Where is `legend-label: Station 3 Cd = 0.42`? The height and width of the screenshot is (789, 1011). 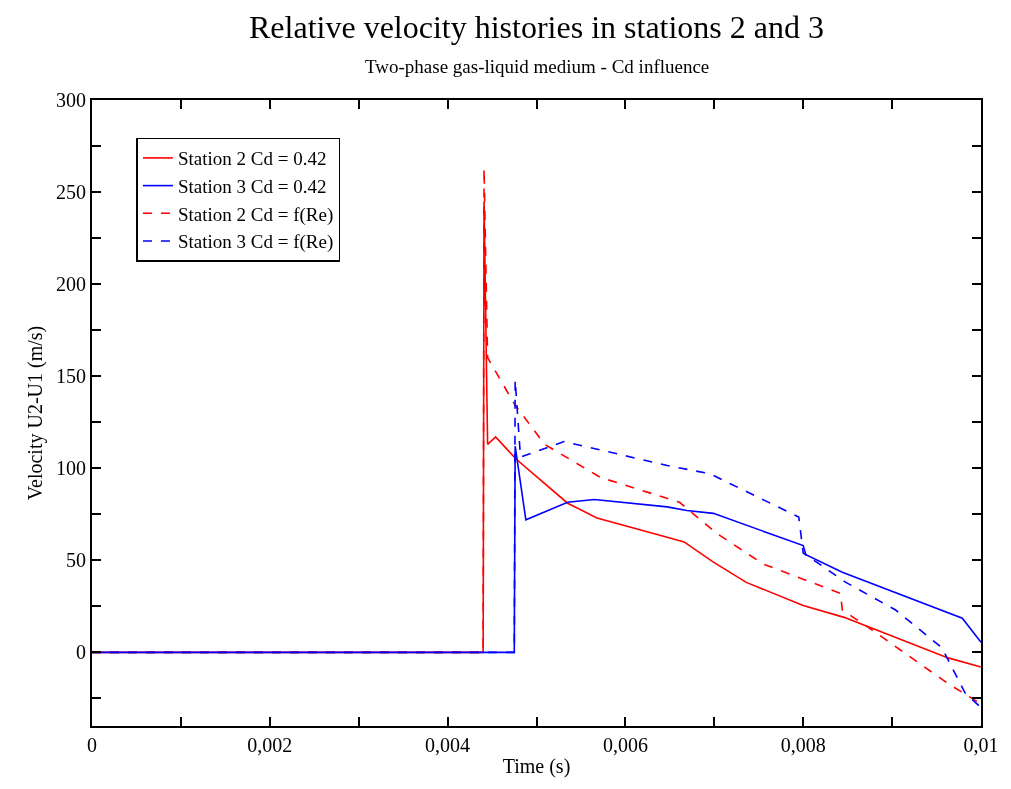 legend-label: Station 3 Cd = 0.42 is located at coordinates (252, 187).